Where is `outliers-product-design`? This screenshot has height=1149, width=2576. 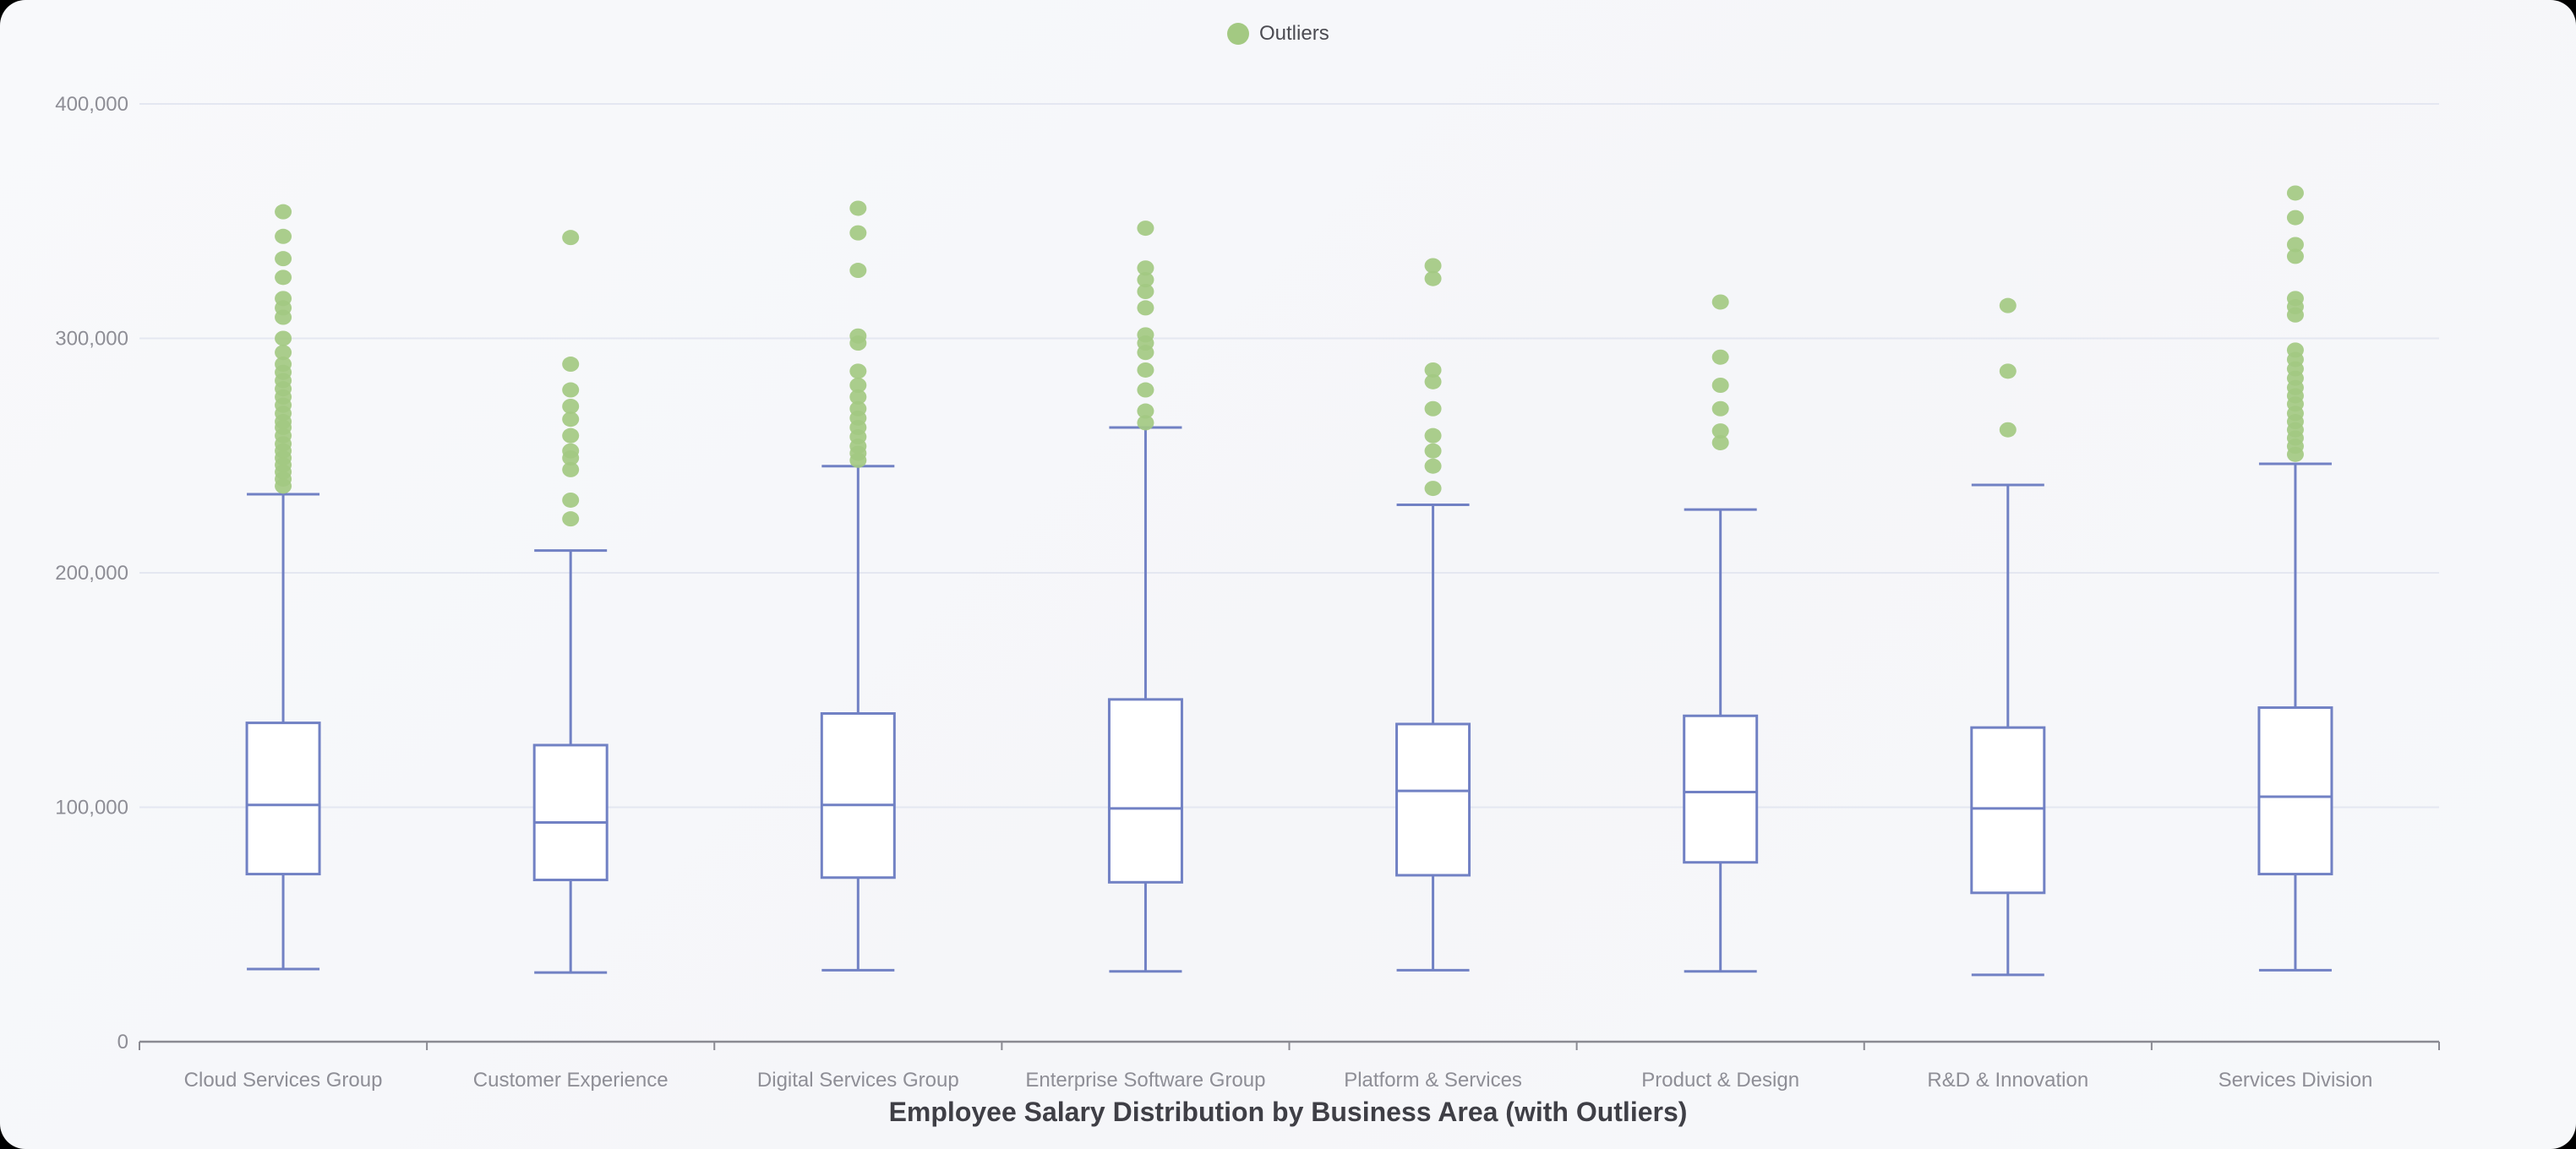 outliers-product-design is located at coordinates (1720, 372).